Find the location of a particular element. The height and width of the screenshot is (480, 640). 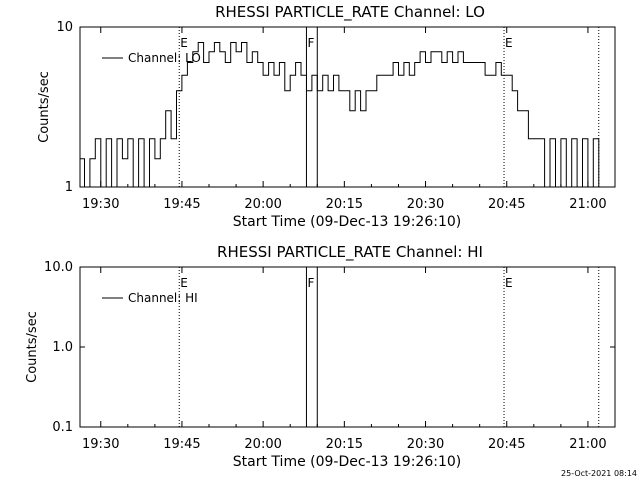

hi-y-tick-label-bottom: 0.1 is located at coordinates (62, 427).